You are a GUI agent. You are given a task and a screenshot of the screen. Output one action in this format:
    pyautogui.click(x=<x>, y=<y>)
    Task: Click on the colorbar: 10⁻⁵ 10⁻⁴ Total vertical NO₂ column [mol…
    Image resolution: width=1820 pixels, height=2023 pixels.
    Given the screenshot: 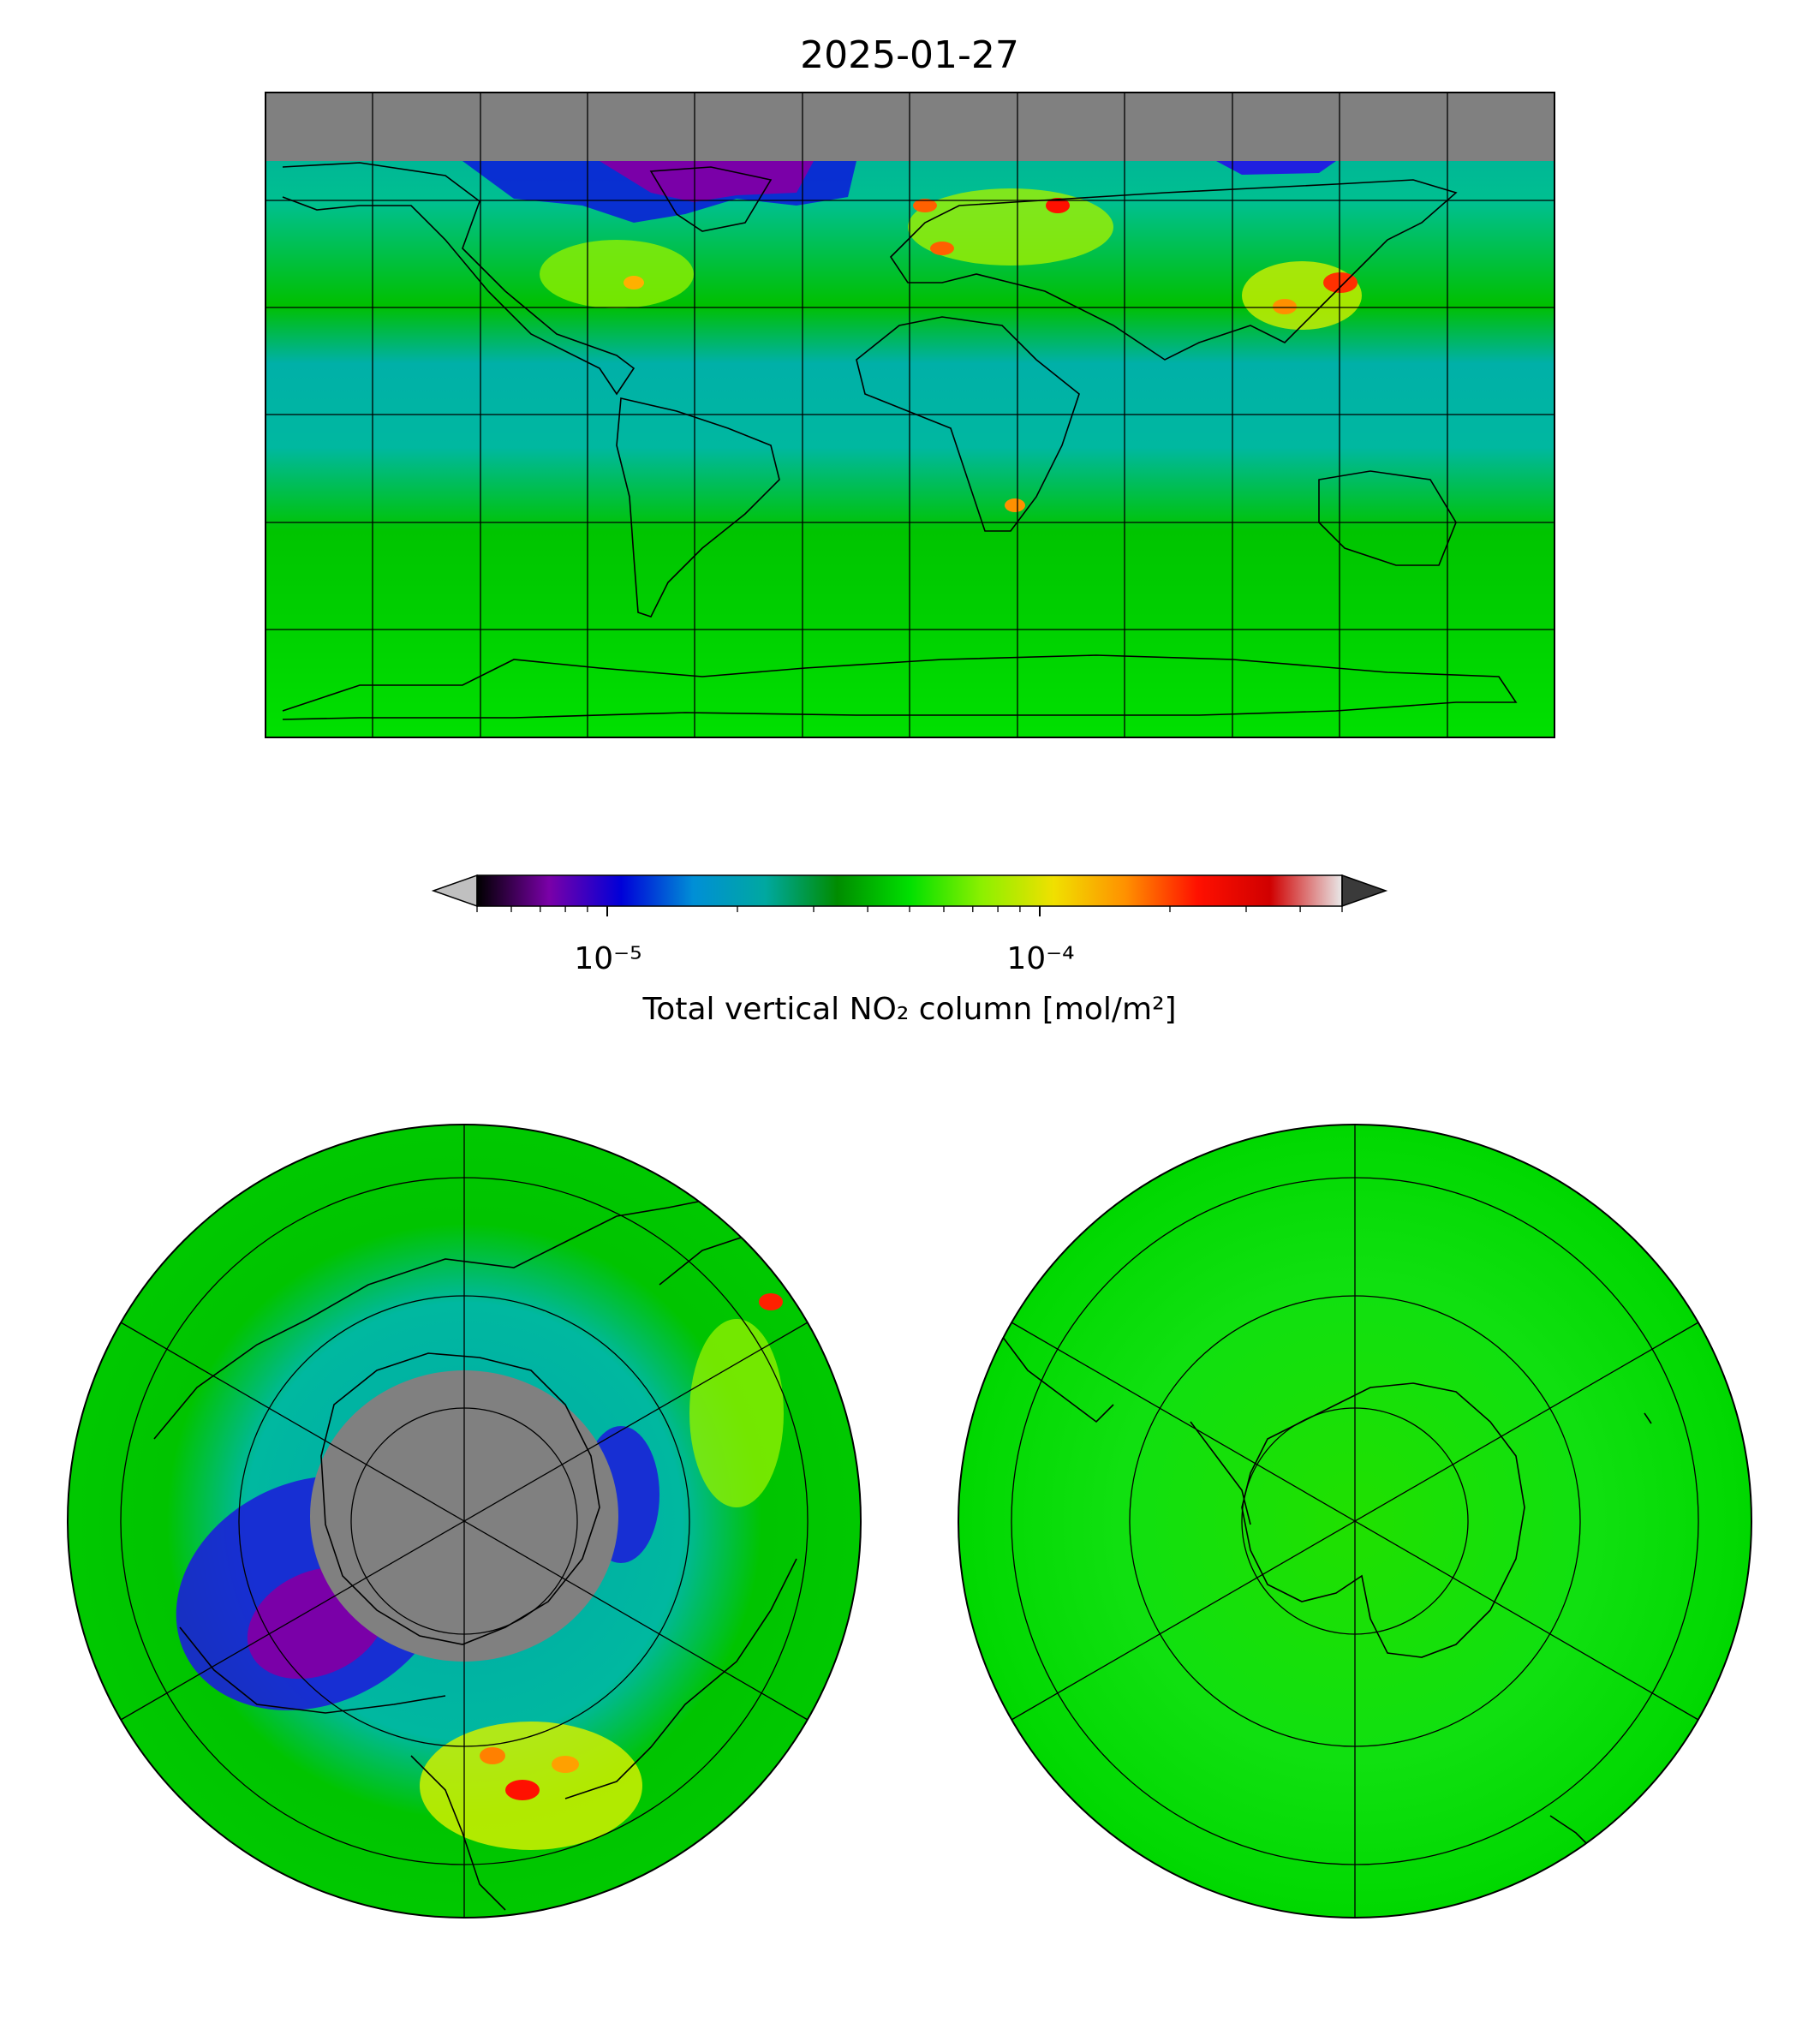 What is the action you would take?
    pyautogui.click(x=909, y=950)
    